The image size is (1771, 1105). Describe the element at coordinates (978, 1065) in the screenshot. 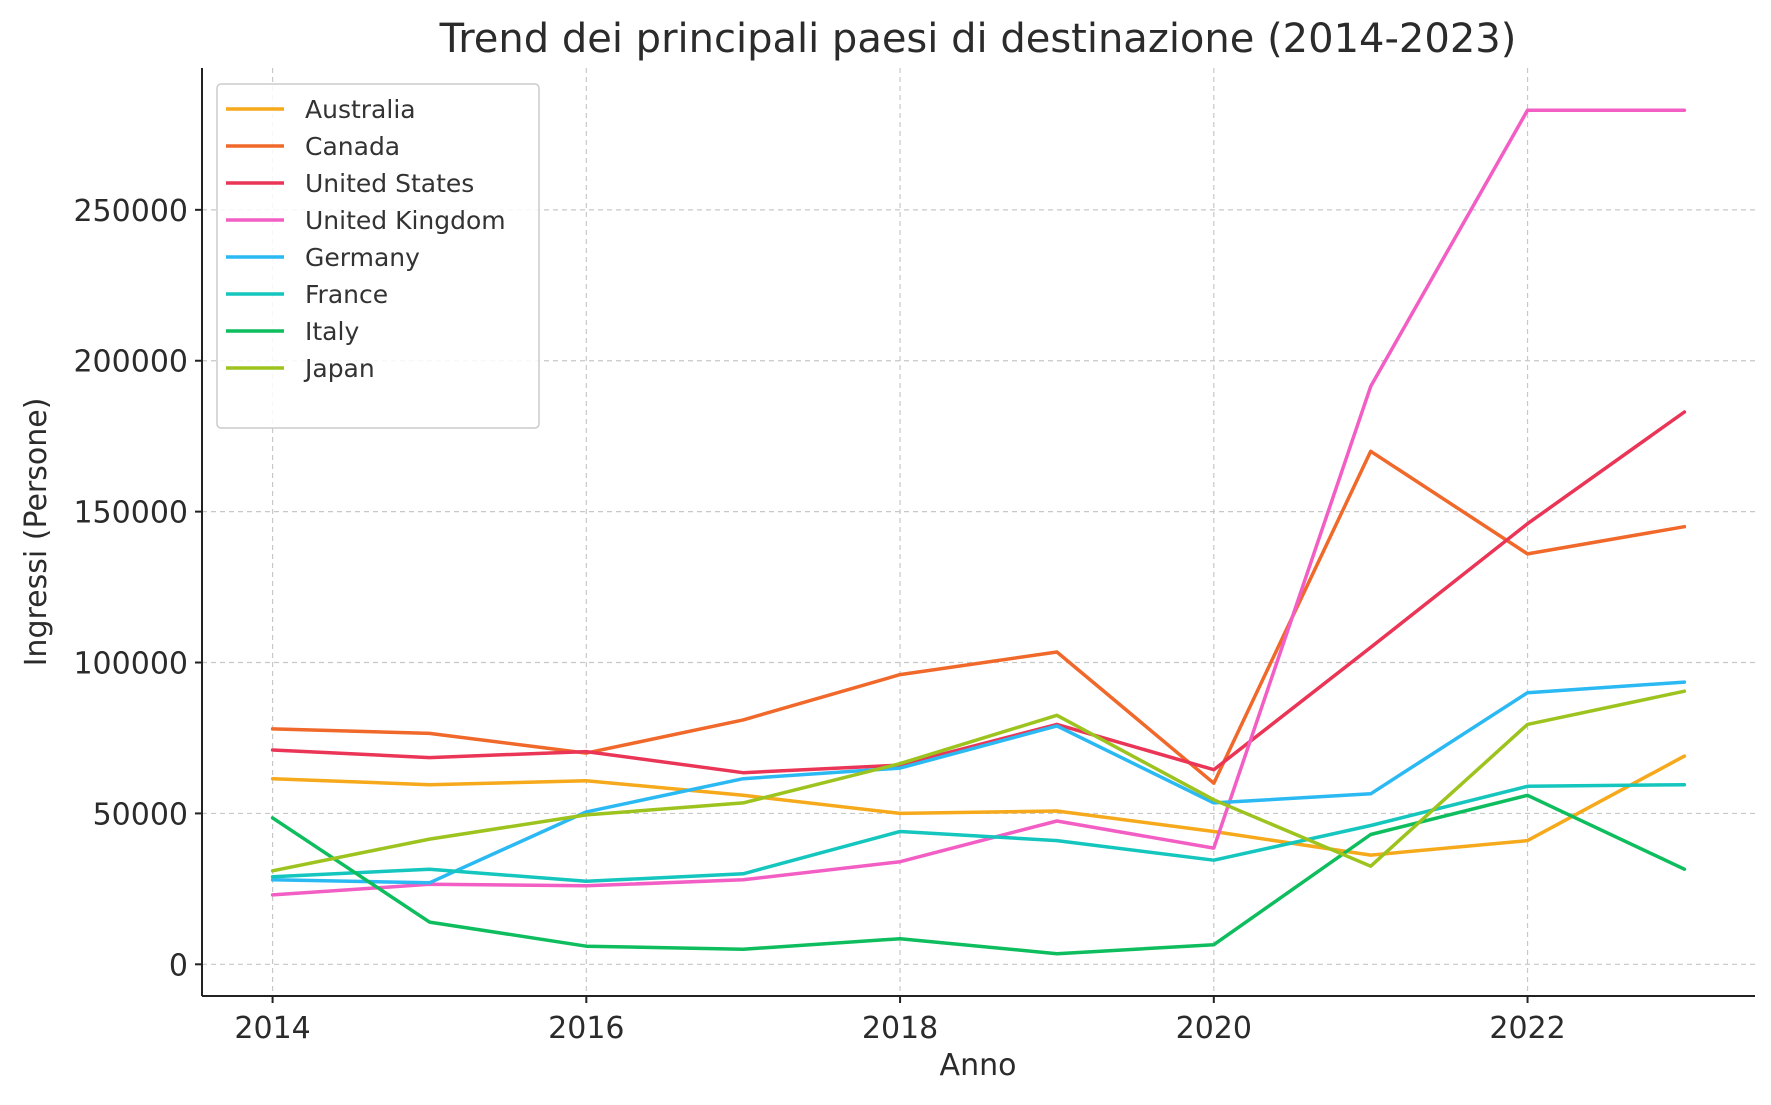

I see `x-axis-label: Anno` at that location.